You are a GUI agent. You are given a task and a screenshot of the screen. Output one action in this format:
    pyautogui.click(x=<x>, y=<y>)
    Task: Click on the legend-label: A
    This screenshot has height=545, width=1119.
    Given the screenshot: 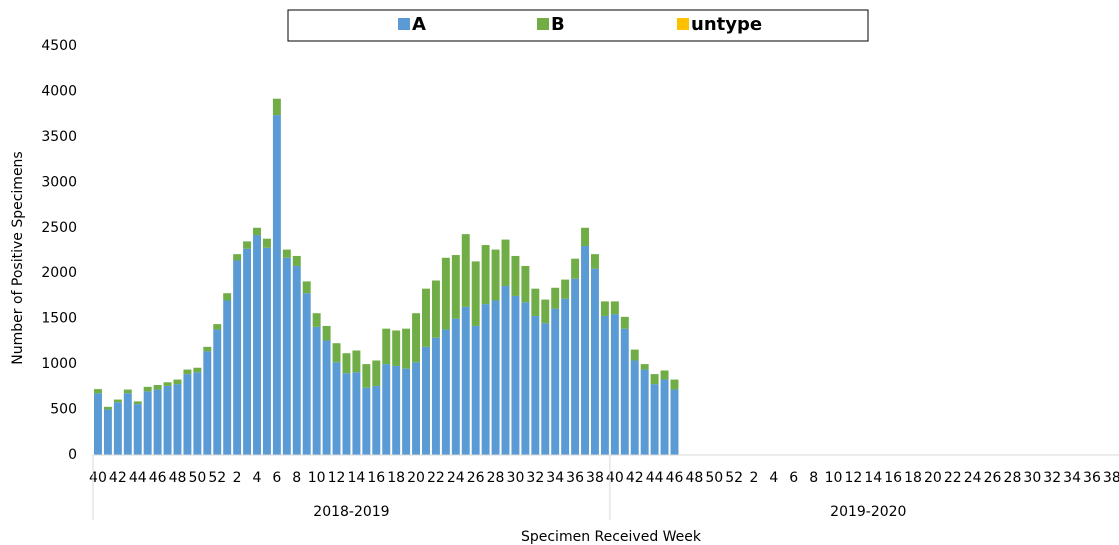 What is the action you would take?
    pyautogui.click(x=419, y=24)
    